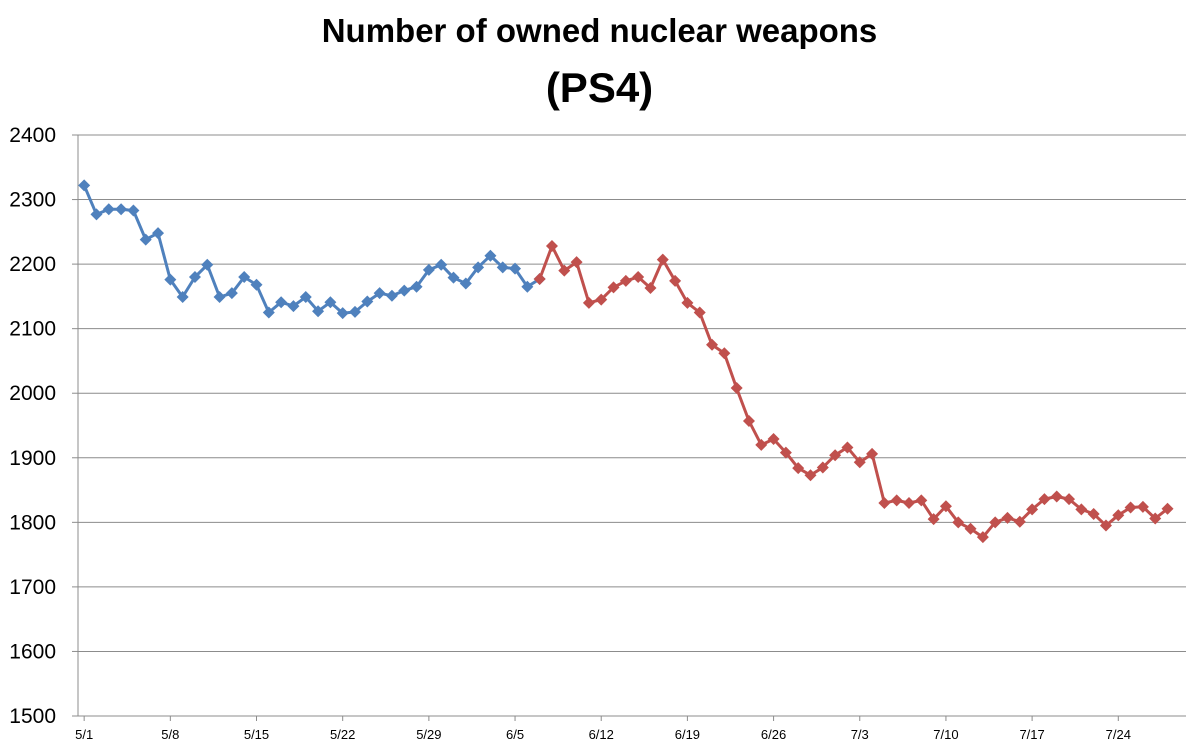 The width and height of the screenshot is (1199, 750). I want to click on x-tick-label: 5/29, so click(428, 734).